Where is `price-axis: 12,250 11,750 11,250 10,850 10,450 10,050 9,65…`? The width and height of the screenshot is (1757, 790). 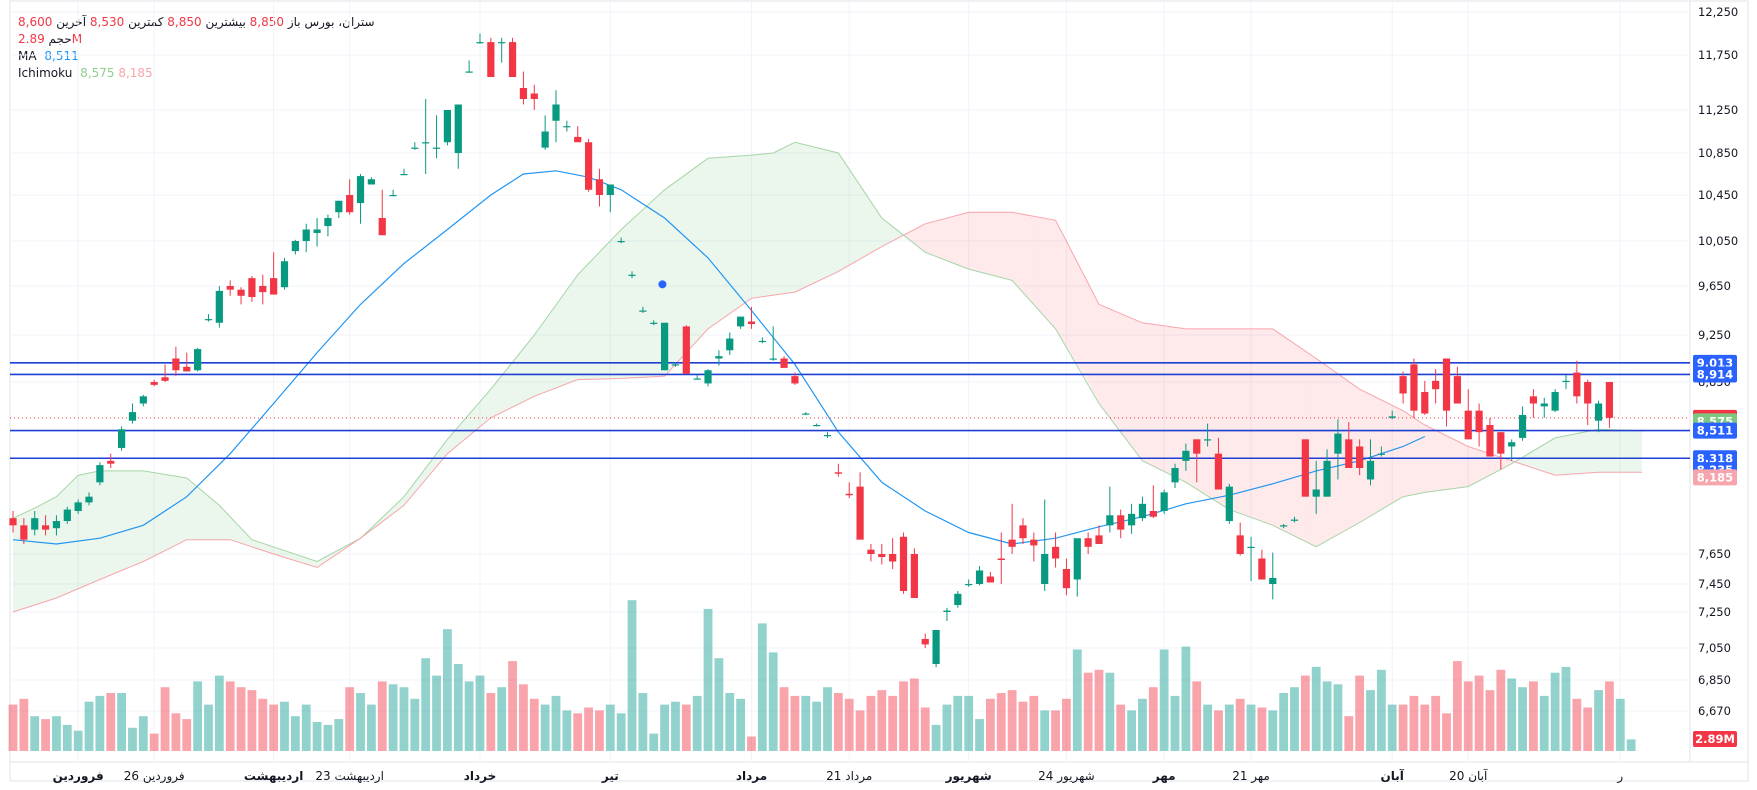 price-axis: 12,250 11,750 11,250 10,850 10,450 10,050 9,65… is located at coordinates (1718, 361).